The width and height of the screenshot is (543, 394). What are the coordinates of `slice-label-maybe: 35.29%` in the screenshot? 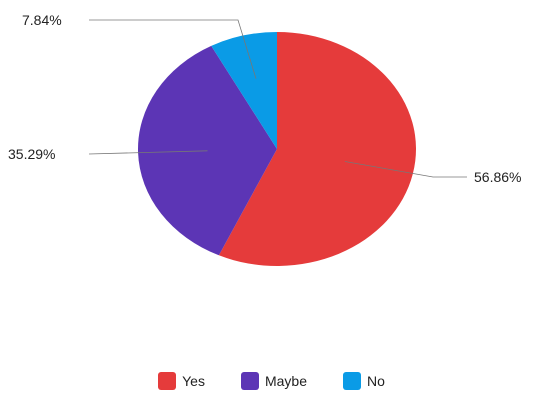 It's located at (31, 154).